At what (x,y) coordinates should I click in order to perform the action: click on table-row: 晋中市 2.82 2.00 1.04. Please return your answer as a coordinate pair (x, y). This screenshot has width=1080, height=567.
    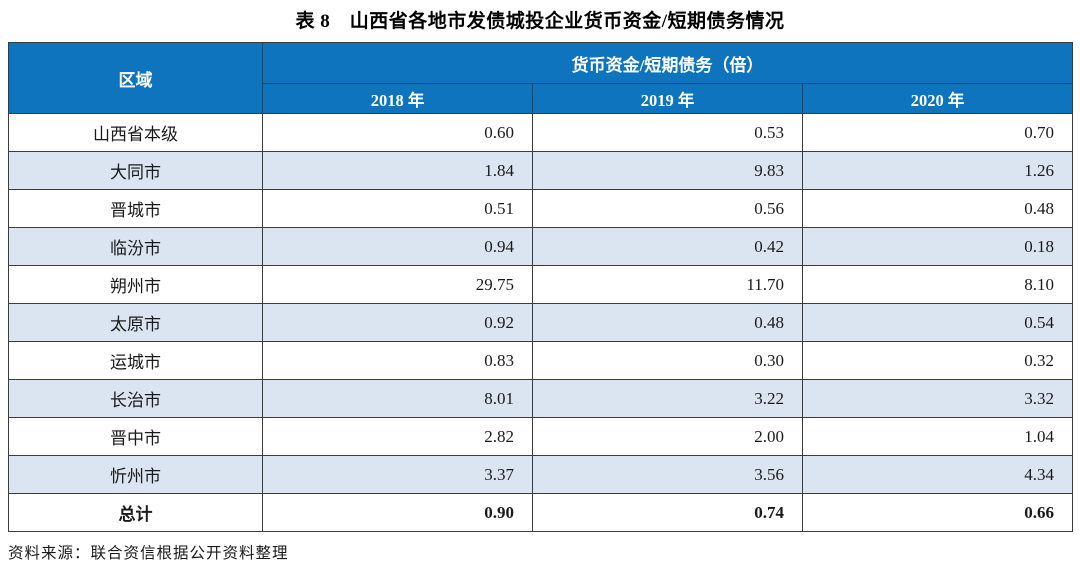
    Looking at the image, I should click on (541, 436).